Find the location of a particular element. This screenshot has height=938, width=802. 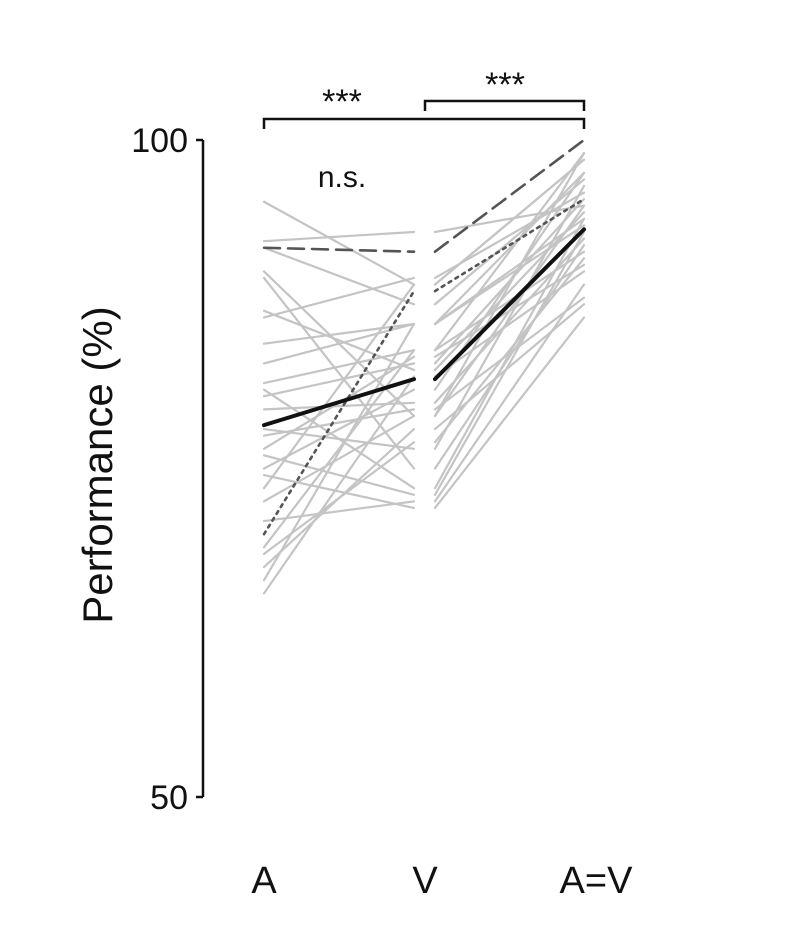

subject-27-a-to-v is located at coordinates (339, 485).